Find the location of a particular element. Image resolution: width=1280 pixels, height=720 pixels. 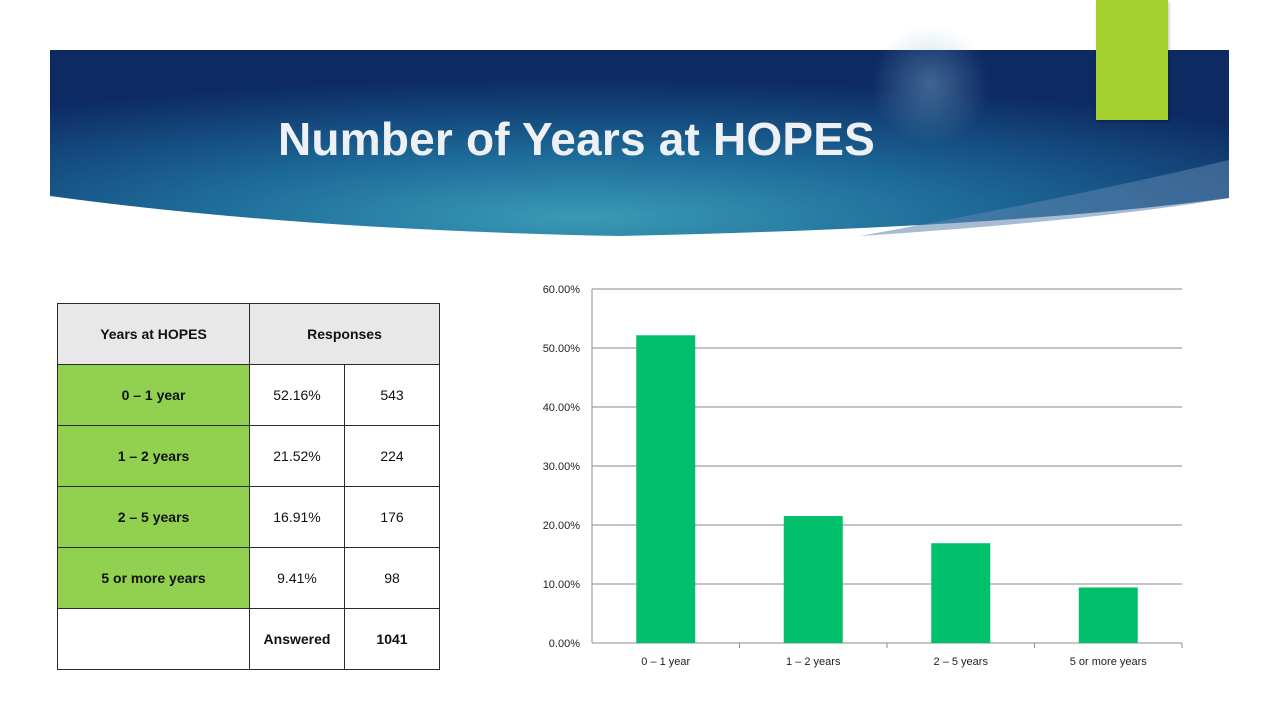

x-tick-label: 1 – 2 years is located at coordinates (813, 662).